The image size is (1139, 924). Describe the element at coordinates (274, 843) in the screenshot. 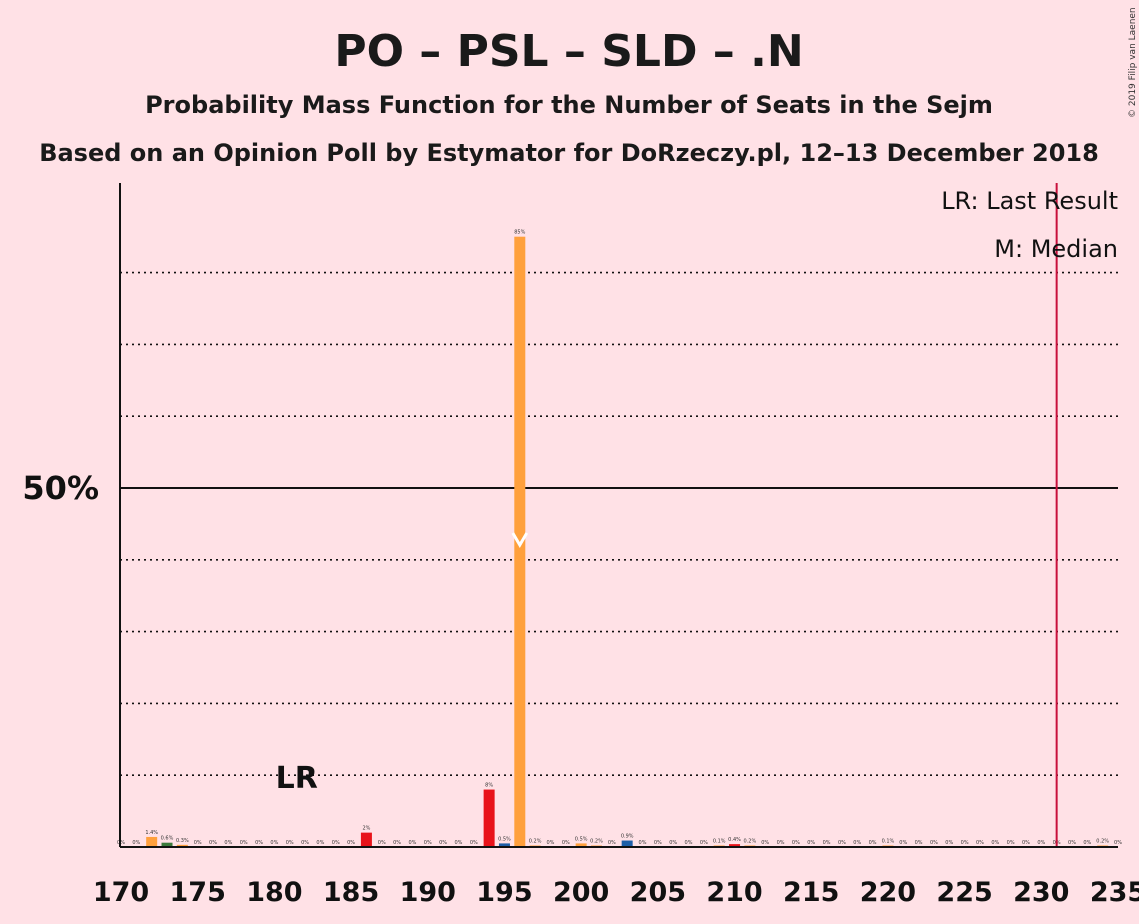

I see `bar-label-180: 0%` at that location.